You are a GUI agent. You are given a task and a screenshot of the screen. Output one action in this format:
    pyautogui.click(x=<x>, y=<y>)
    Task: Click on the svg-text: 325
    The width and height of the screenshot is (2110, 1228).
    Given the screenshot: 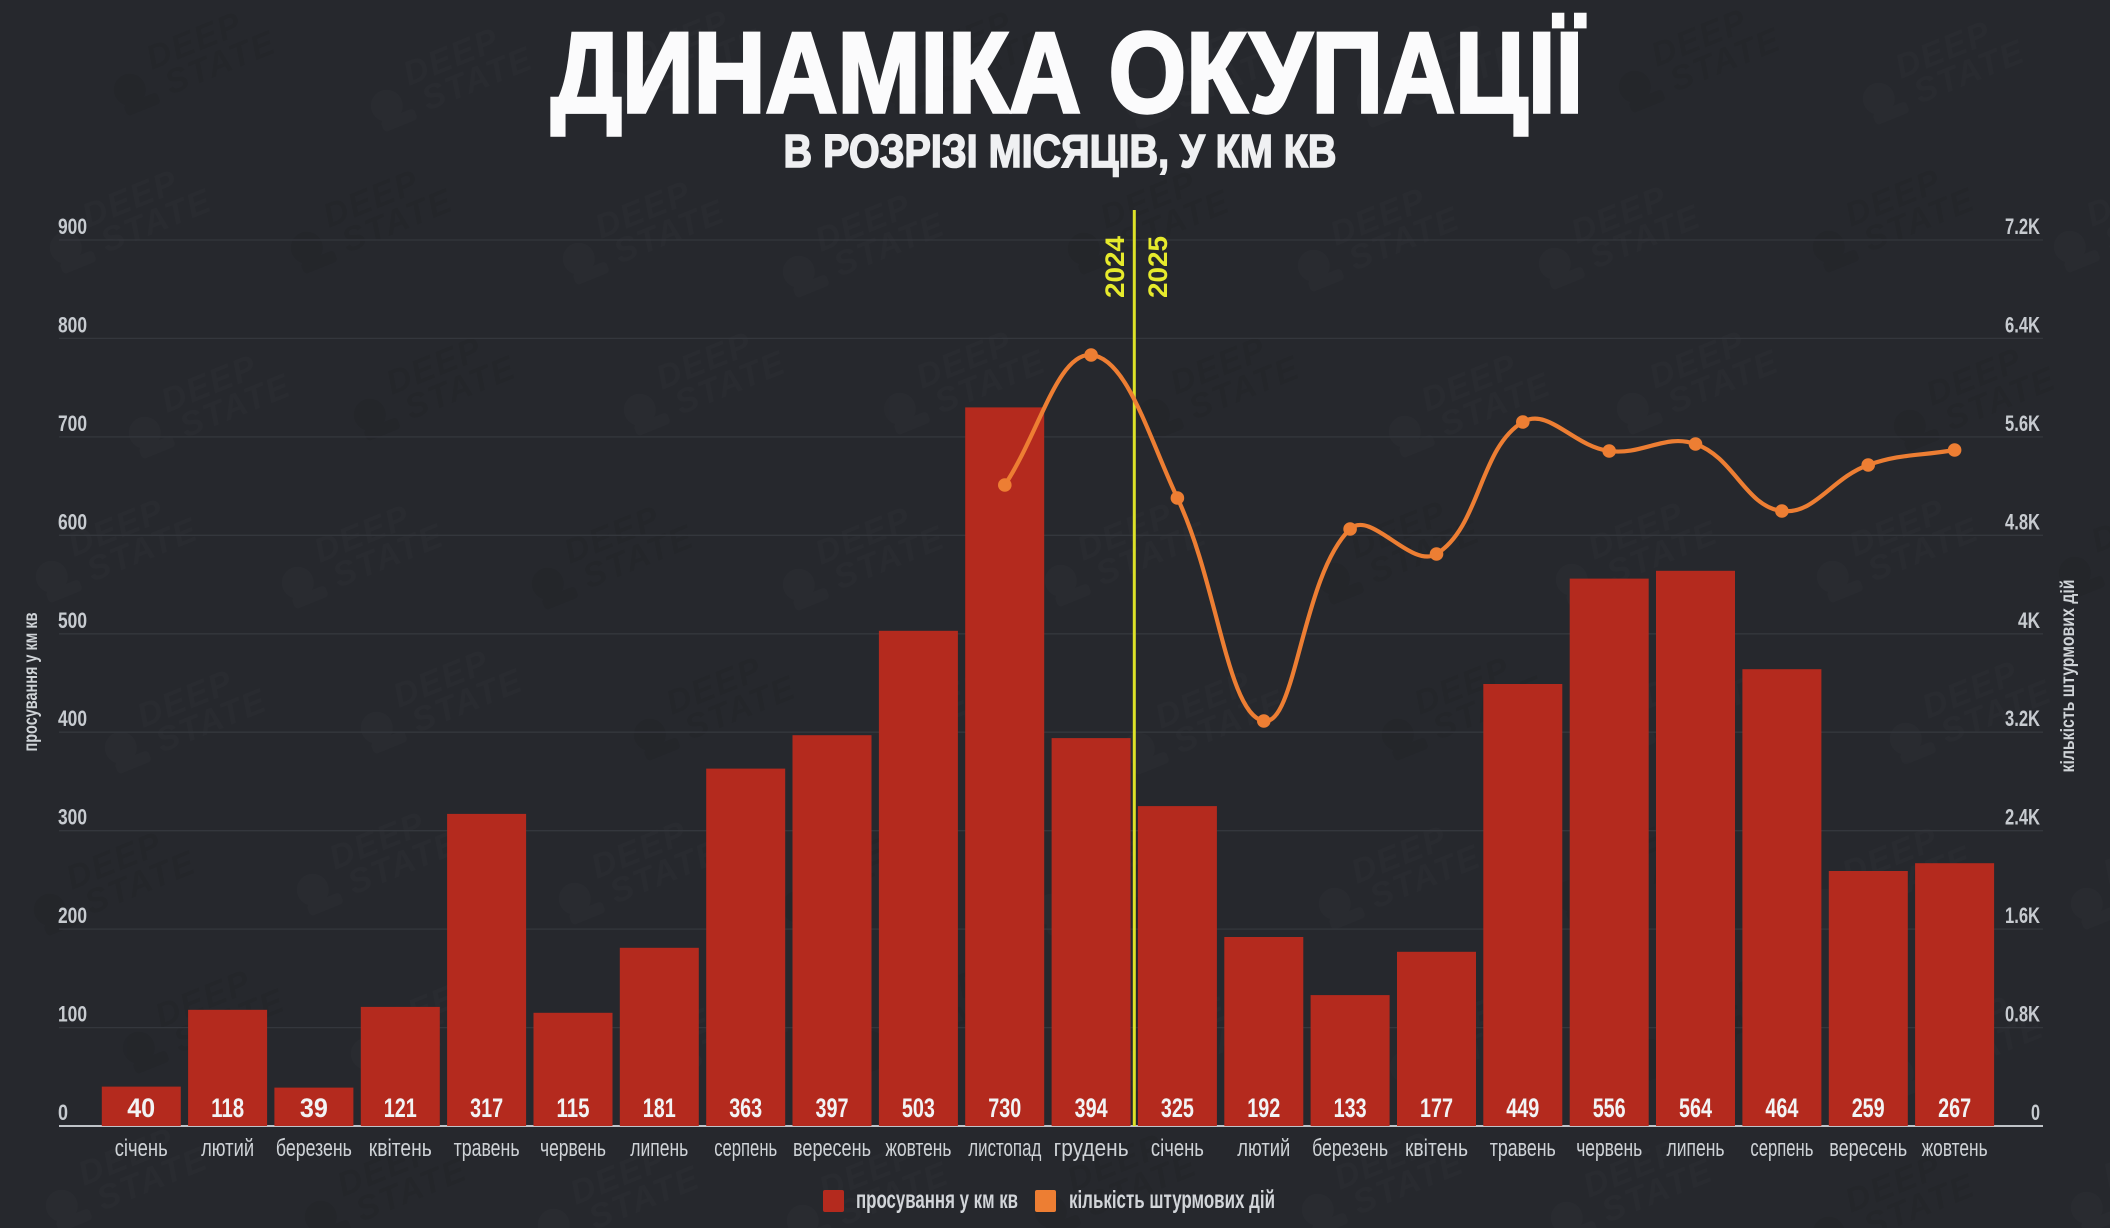 What is the action you would take?
    pyautogui.click(x=1177, y=1108)
    